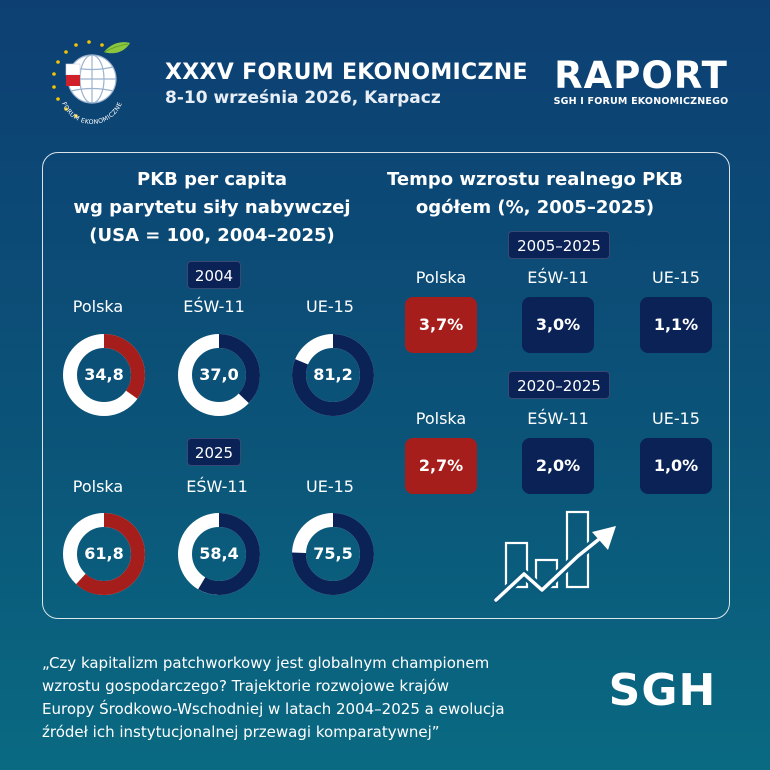 The image size is (770, 770). Describe the element at coordinates (89, 81) in the screenshot. I see `forum-ekonomiczne-logo: FORUM EKONOMICZNE` at that location.